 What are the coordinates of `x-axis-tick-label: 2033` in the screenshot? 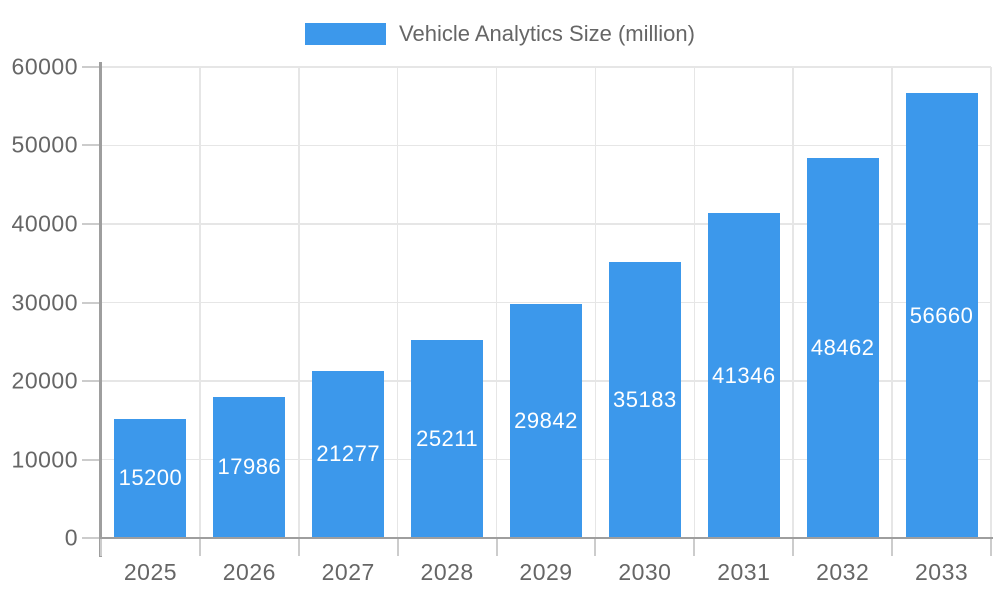 It's located at (941, 572).